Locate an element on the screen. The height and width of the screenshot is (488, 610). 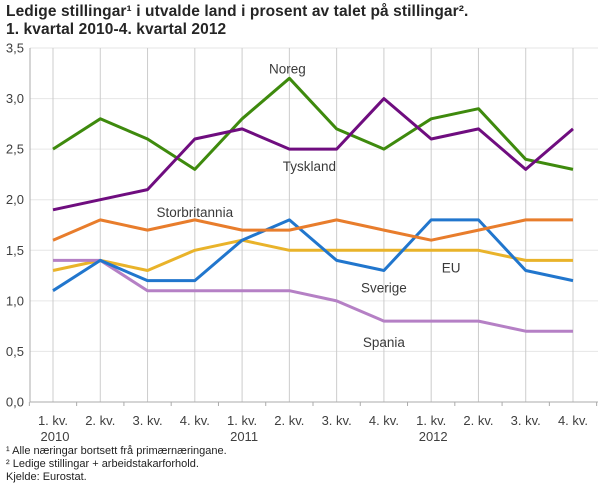
series-line-spania is located at coordinates (313, 295).